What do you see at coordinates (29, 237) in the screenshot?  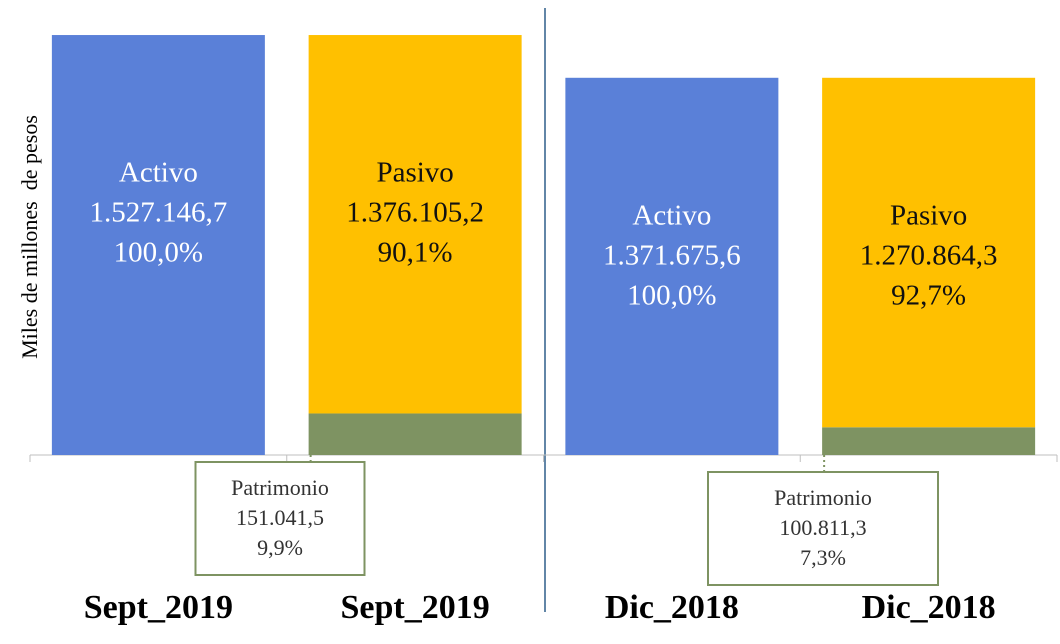 I see `y-axis-label: Miles de millones de pesos` at bounding box center [29, 237].